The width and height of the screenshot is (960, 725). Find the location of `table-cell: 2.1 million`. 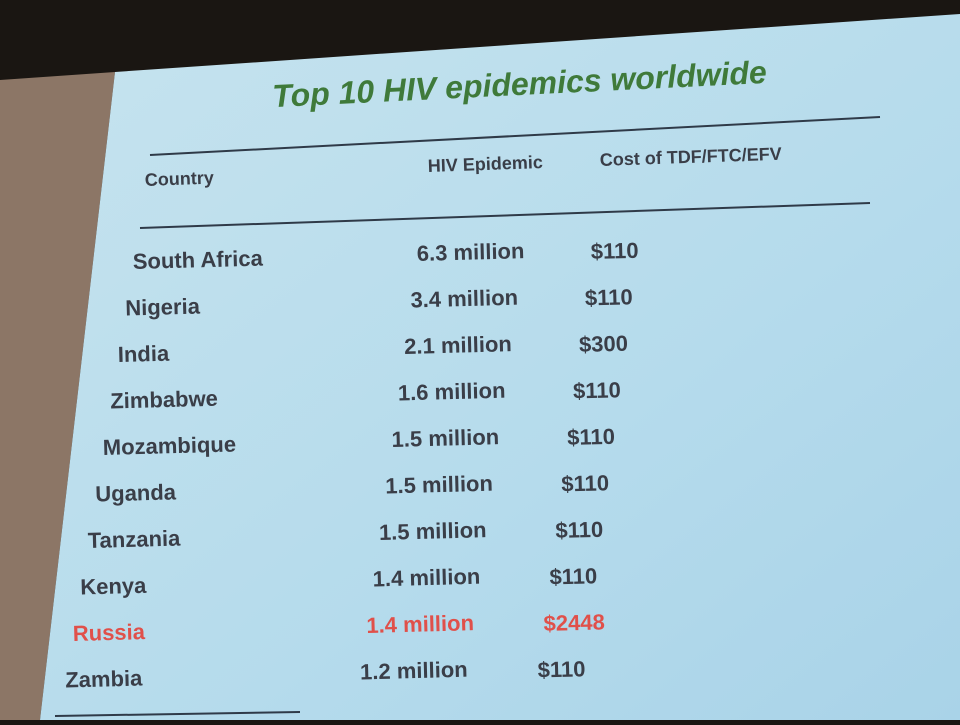

table-cell: 2.1 million is located at coordinates (458, 345).